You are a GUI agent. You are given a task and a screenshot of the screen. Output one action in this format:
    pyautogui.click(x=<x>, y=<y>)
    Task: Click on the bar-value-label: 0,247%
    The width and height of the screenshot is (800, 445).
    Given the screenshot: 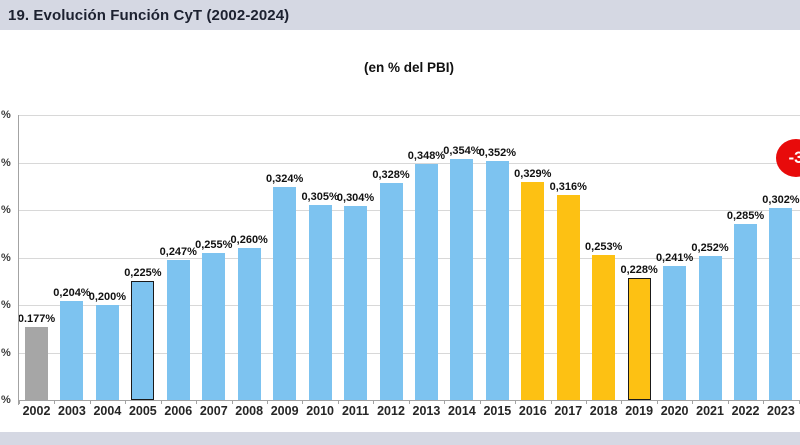 What is the action you would take?
    pyautogui.click(x=178, y=252)
    